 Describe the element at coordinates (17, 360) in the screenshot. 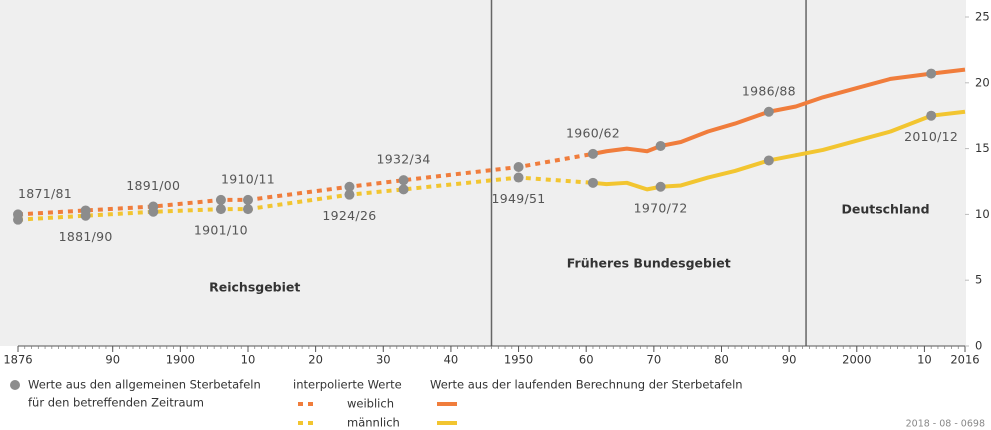

I see `x-tick-label: 1876` at that location.